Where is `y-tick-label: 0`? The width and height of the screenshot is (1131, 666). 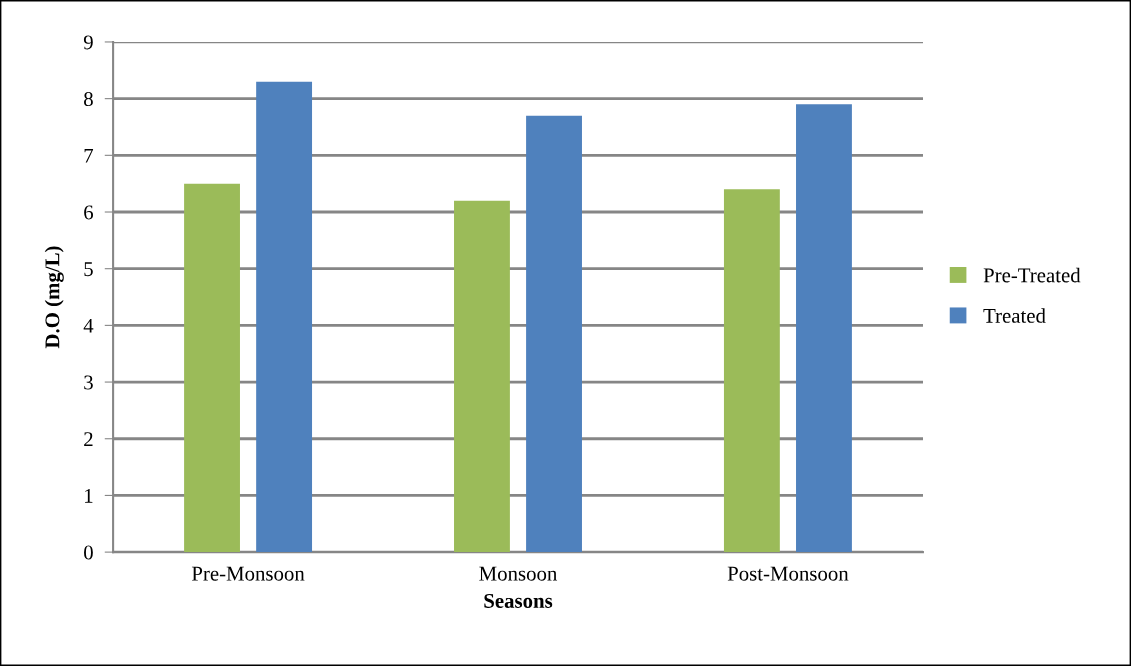 y-tick-label: 0 is located at coordinates (88, 552).